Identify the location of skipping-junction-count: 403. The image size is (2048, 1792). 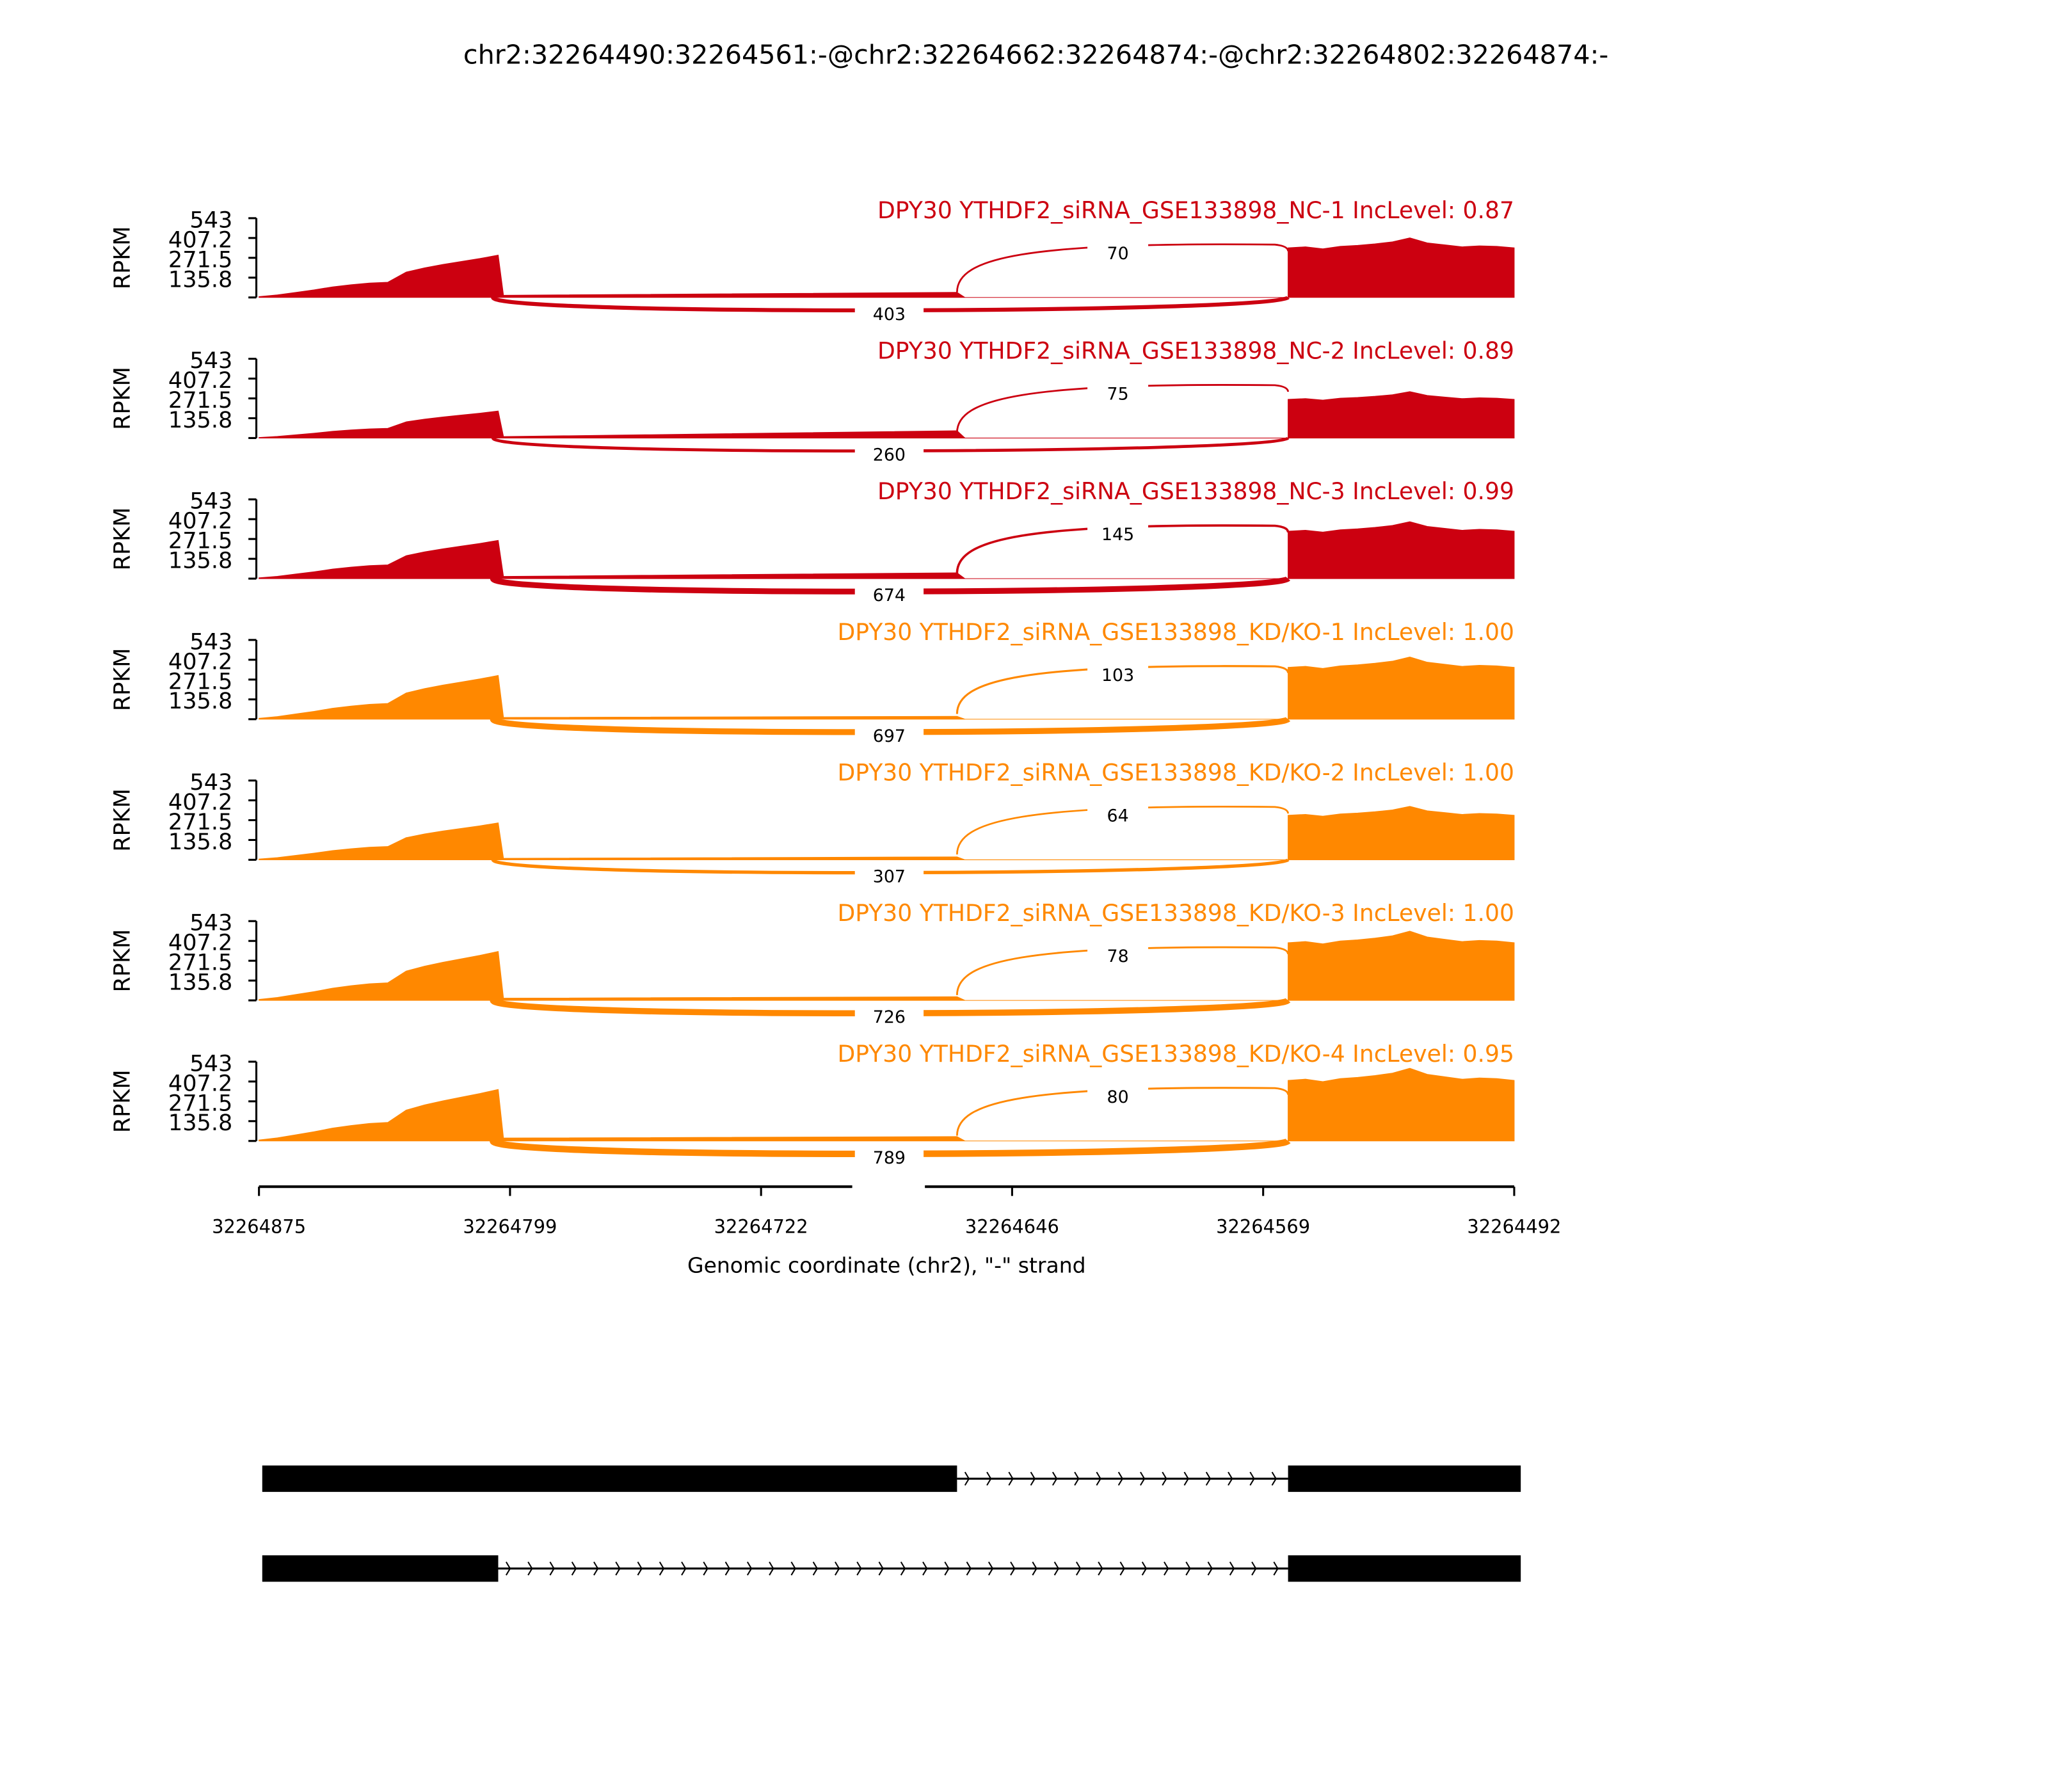
(889, 314).